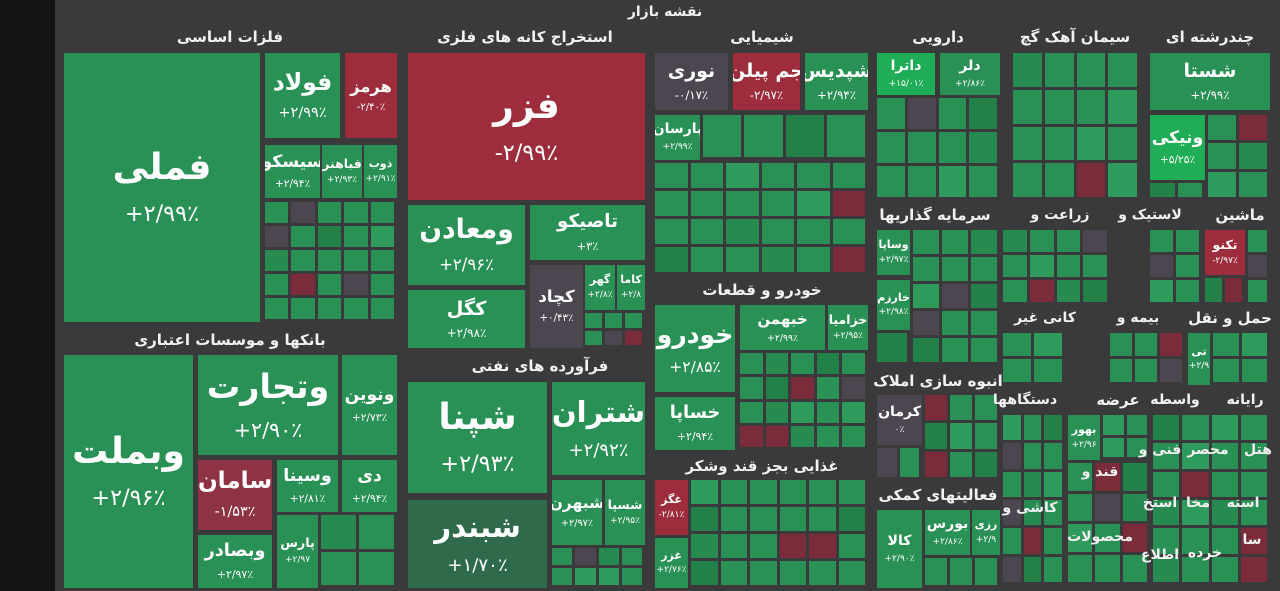  I want to click on stock-name: جم پیلن, so click(766, 70).